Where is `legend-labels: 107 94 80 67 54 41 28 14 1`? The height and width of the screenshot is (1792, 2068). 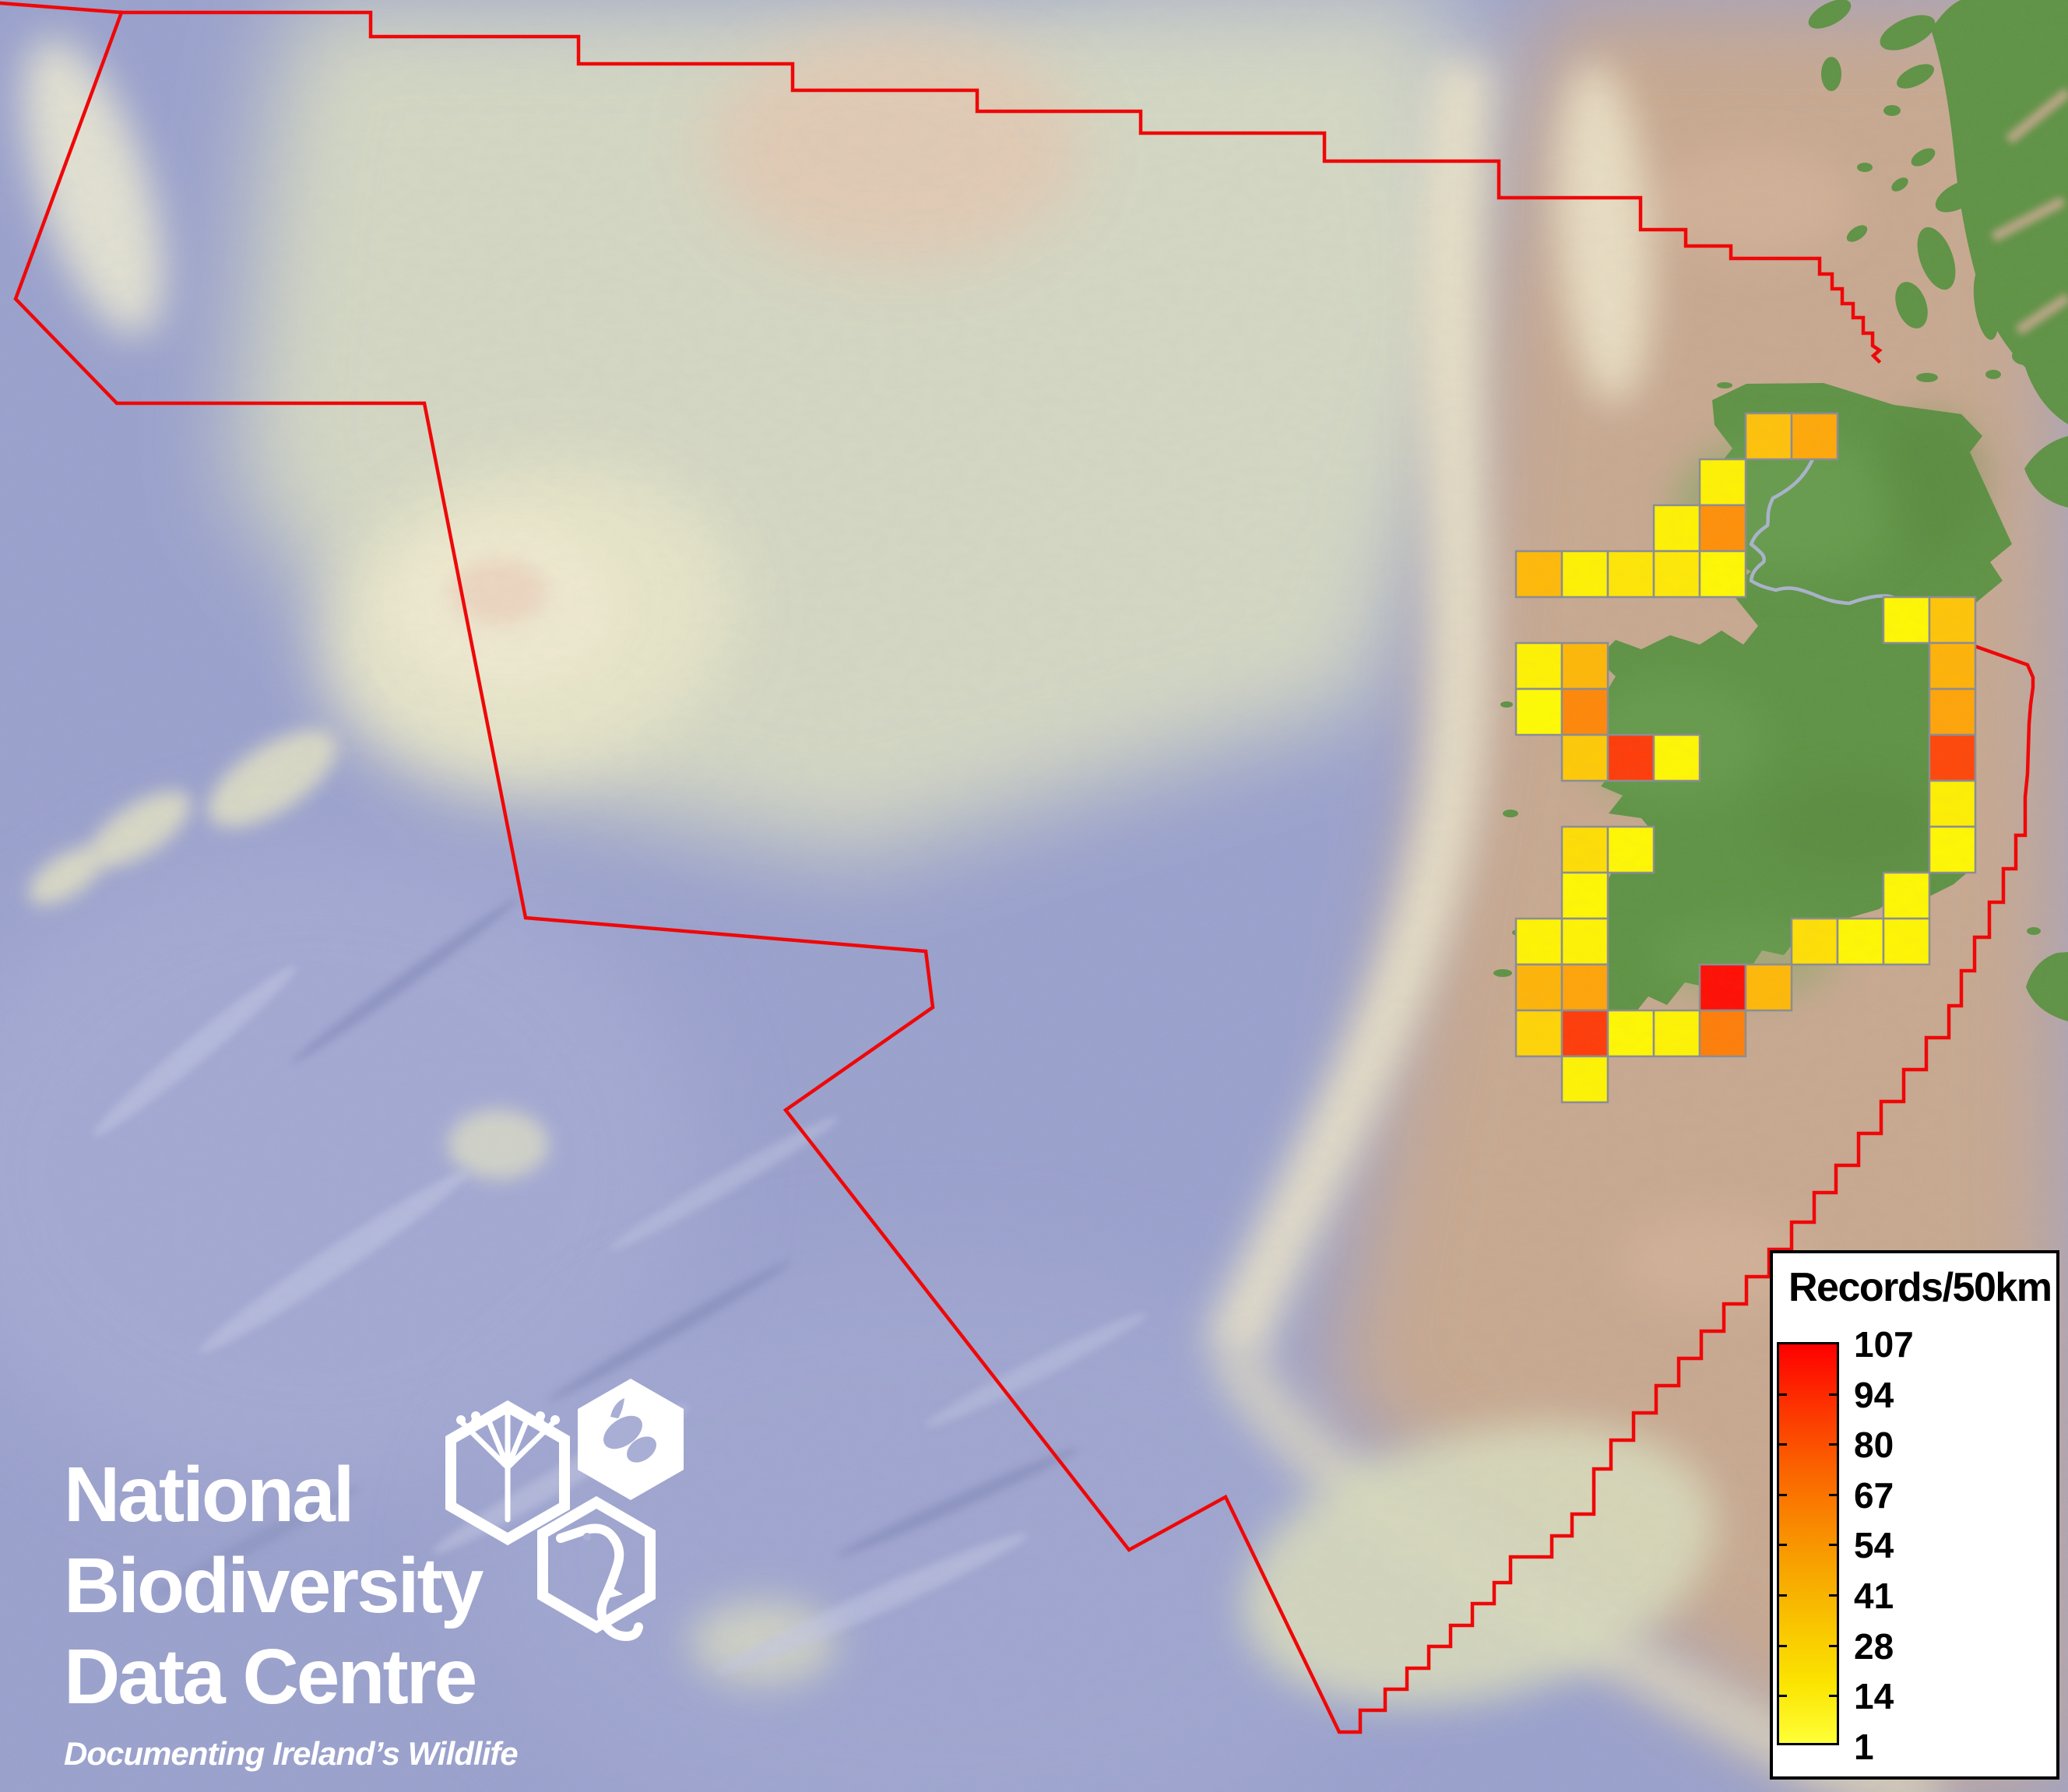 legend-labels: 107 94 80 67 54 41 28 14 1 is located at coordinates (1915, 1514).